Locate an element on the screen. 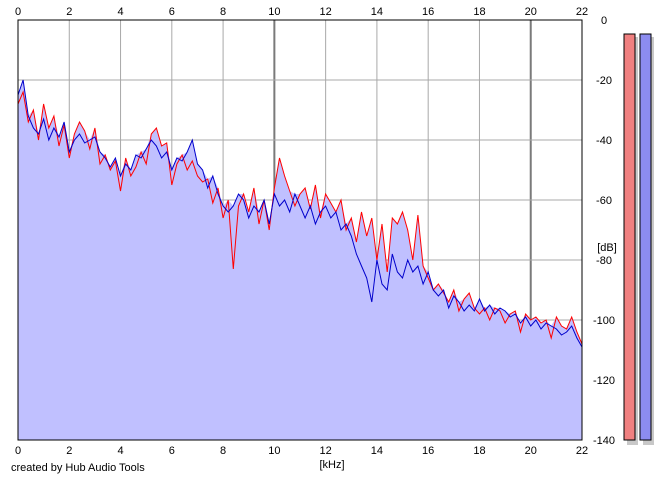  x-tick-top-14: 14 is located at coordinates (377, 12).